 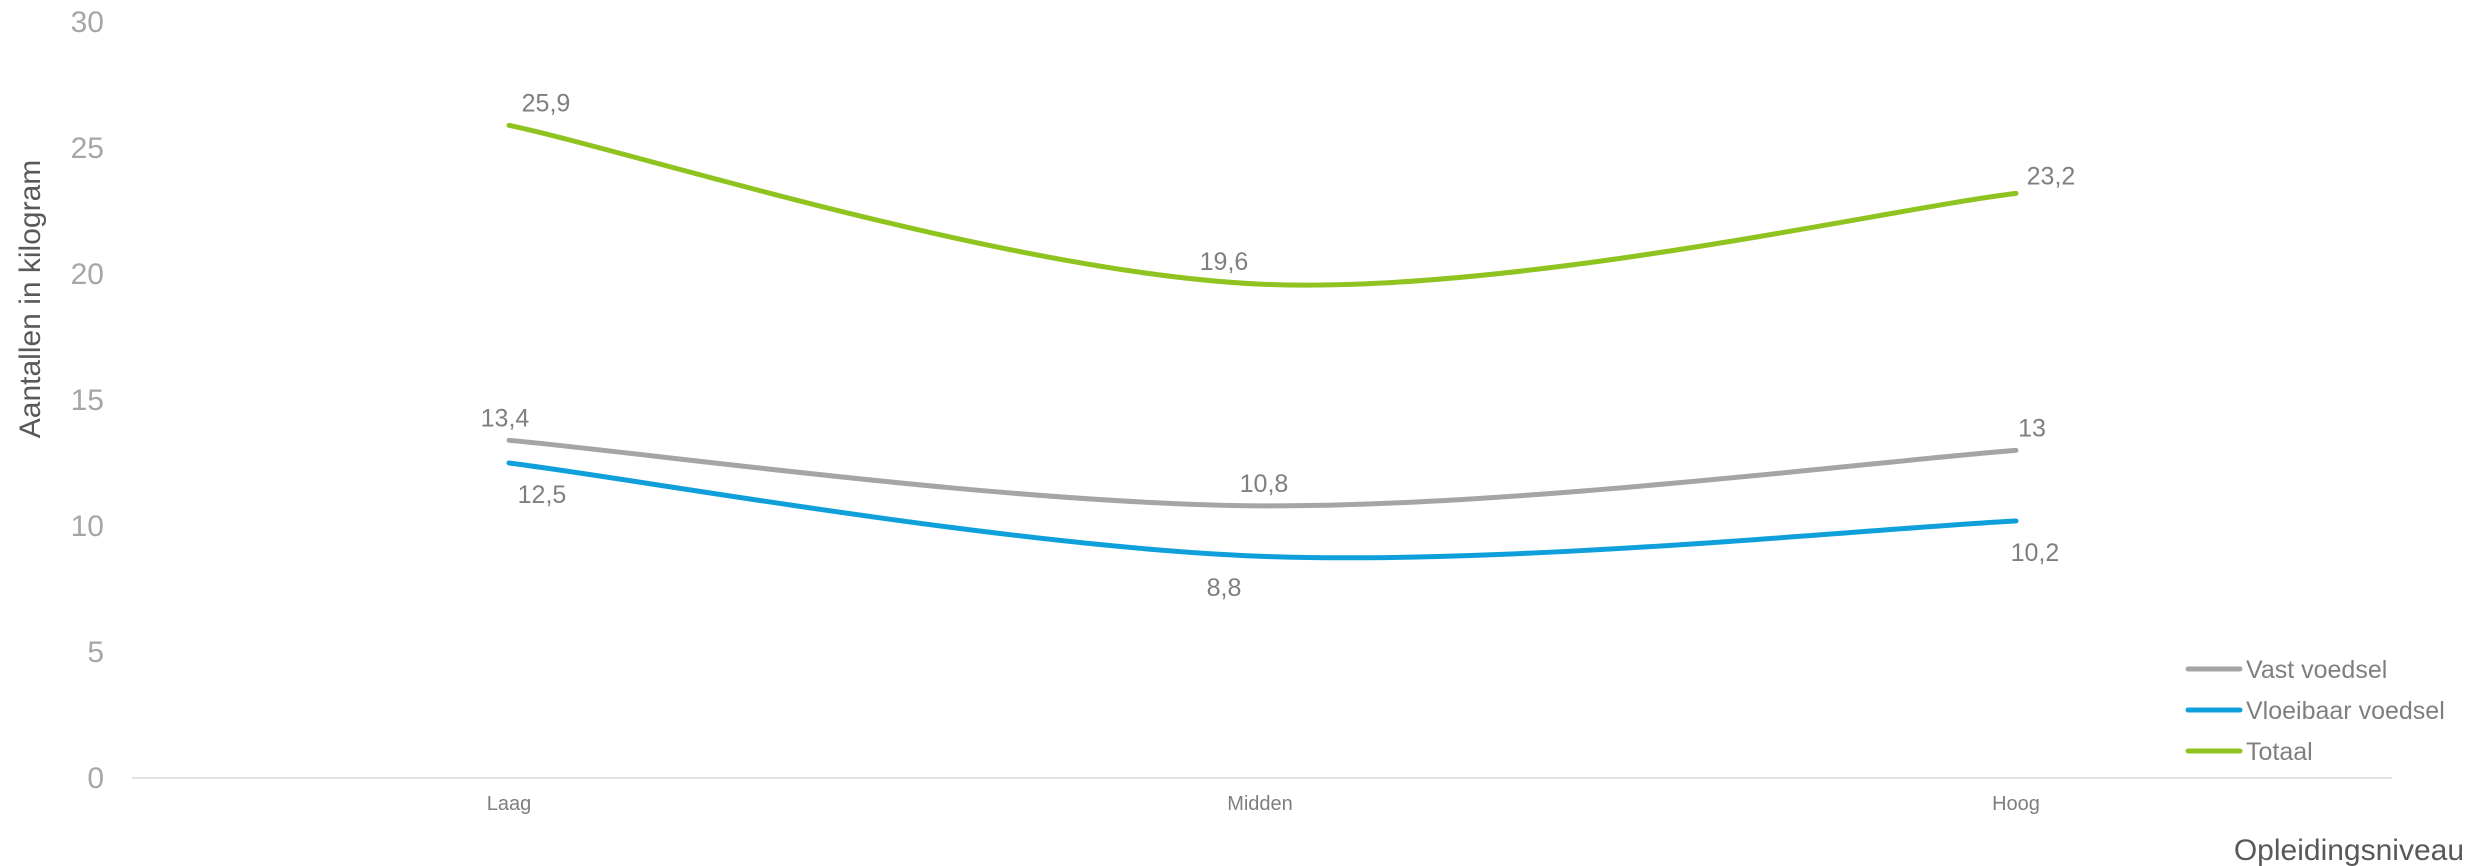 What do you see at coordinates (2051, 176) in the screenshot?
I see `data-label-totaal: 23,2` at bounding box center [2051, 176].